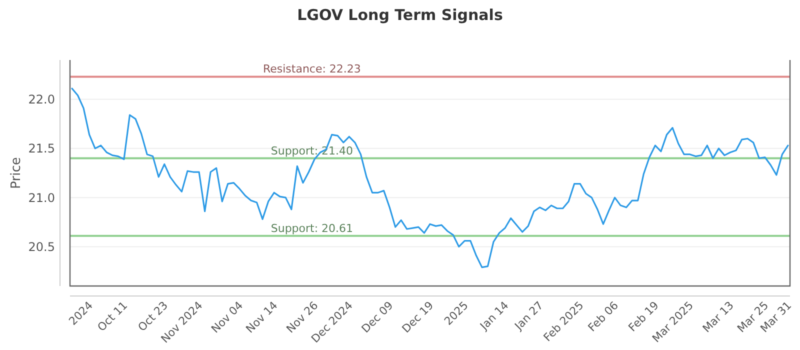 This screenshot has width=800, height=350. What do you see at coordinates (41, 149) in the screenshot?
I see `y-tick-label: 21.5` at bounding box center [41, 149].